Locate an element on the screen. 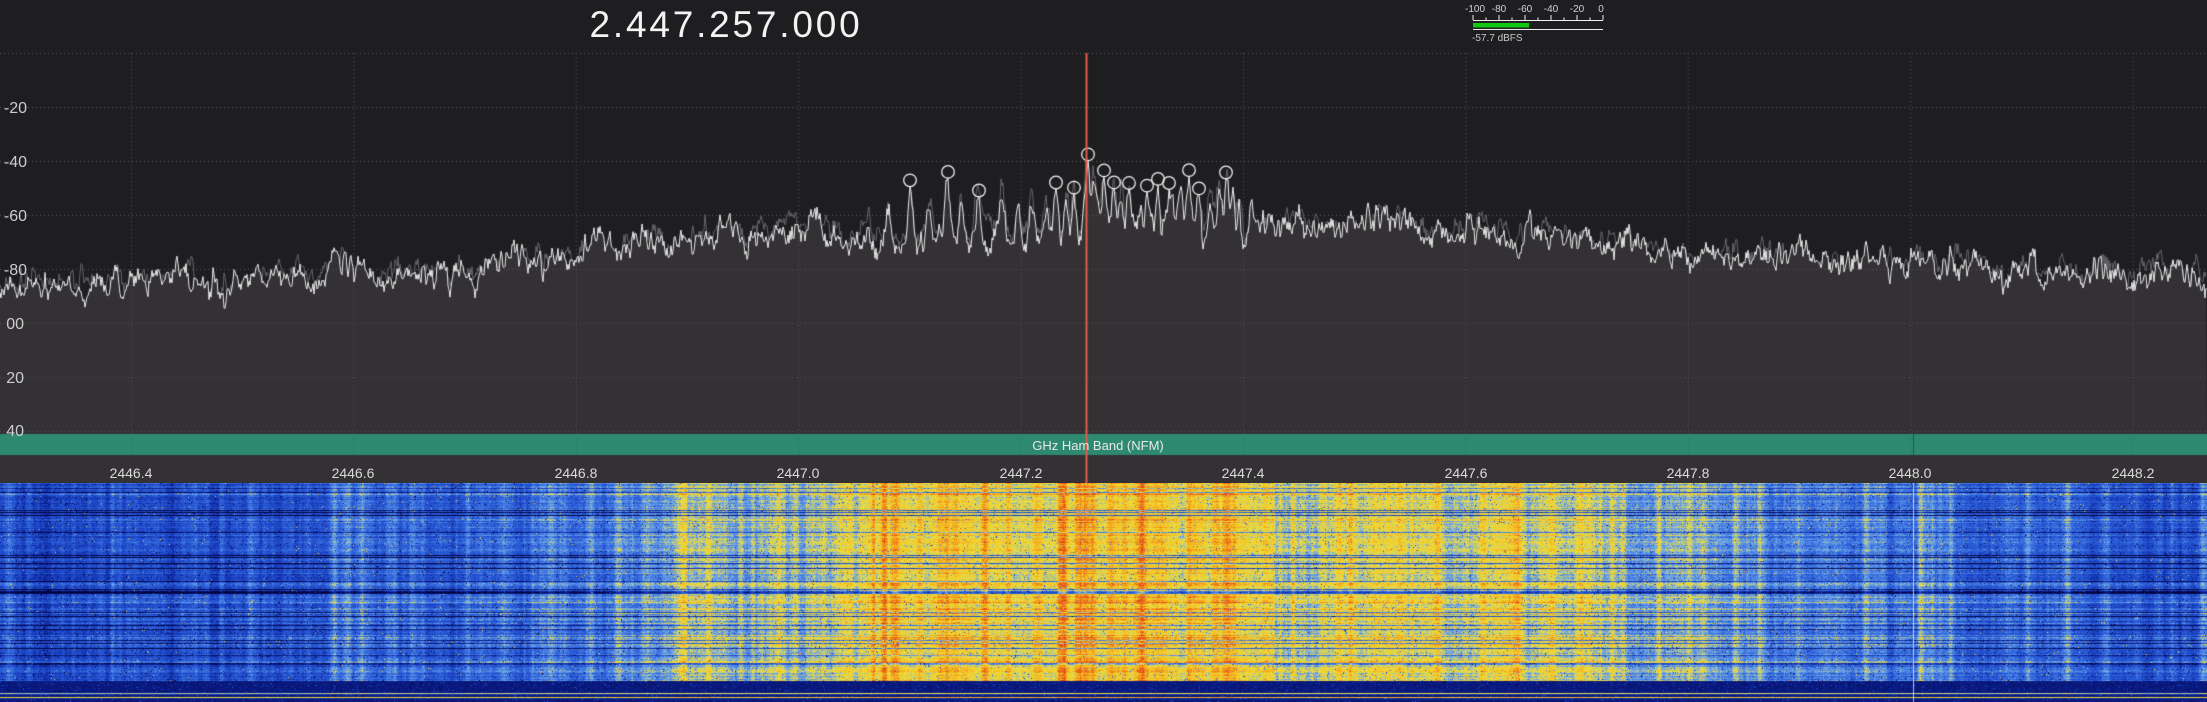  svg-text: 0 is located at coordinates (1601, 9).